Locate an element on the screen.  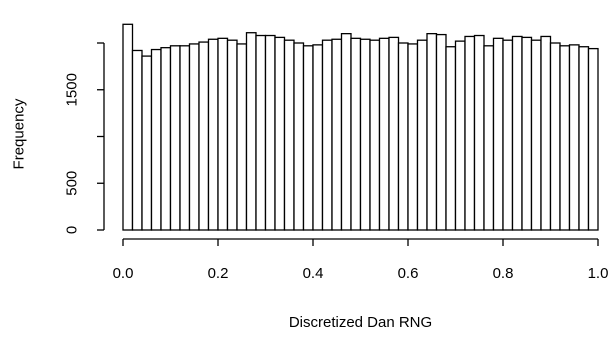
y-axis-label: Frequency is located at coordinates (19, 133).